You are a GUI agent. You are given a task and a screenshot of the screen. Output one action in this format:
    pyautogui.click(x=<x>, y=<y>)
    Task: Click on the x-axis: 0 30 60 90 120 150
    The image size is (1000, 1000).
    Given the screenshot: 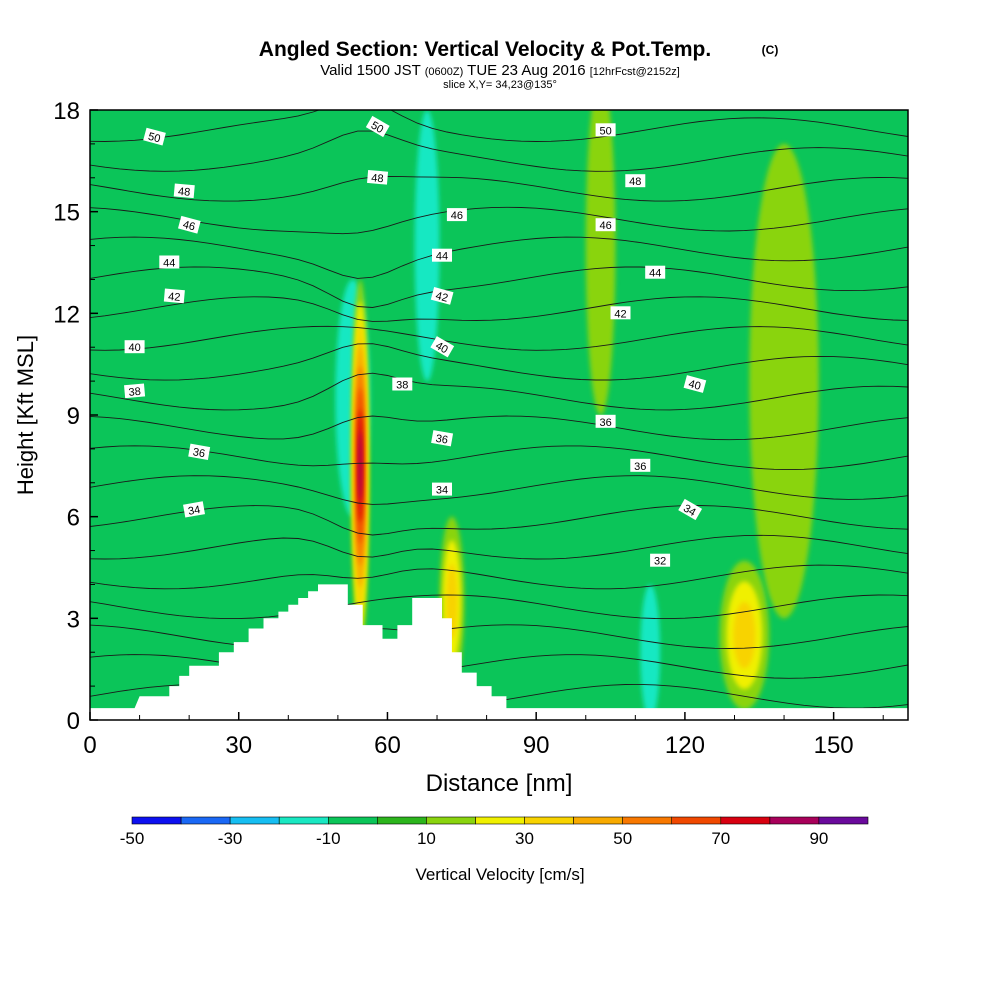 What is the action you would take?
    pyautogui.click(x=483, y=735)
    